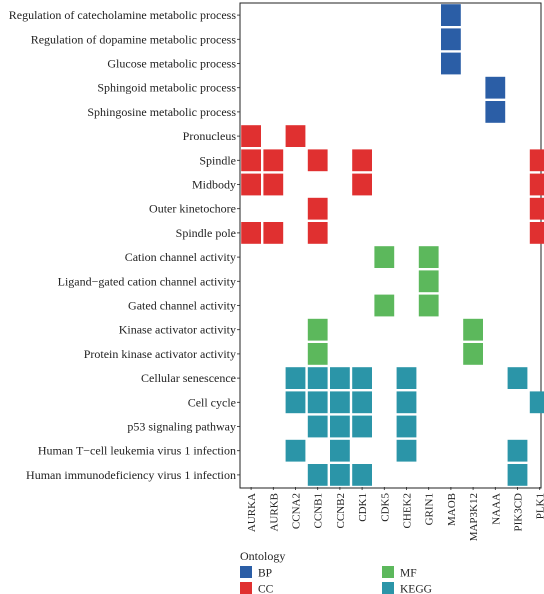 The height and width of the screenshot is (594, 544). I want to click on column-label: CHEK2, so click(408, 510).